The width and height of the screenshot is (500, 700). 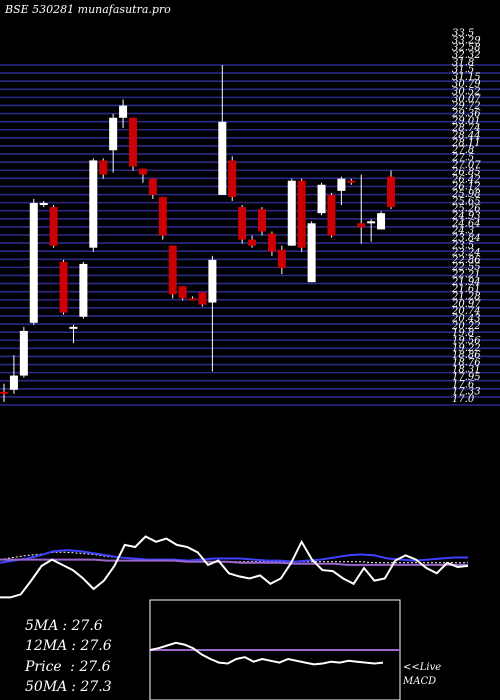 What do you see at coordinates (466, 40) in the screenshot?
I see `y-tick-label: 33.29` at bounding box center [466, 40].